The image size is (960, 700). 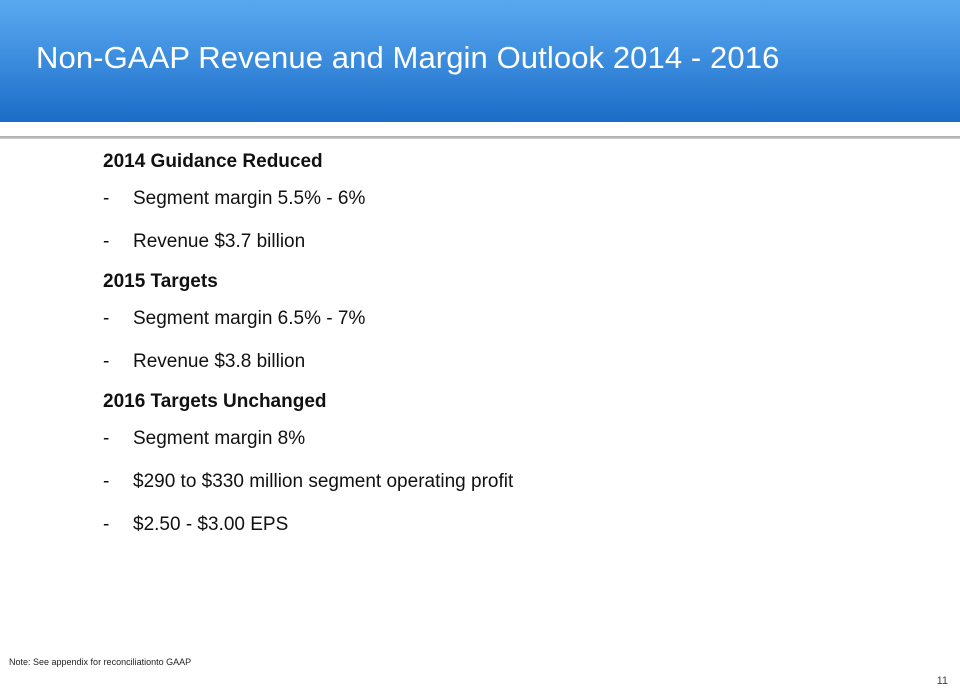 What do you see at coordinates (211, 524) in the screenshot?
I see `bullet-text: $2.50 - $3.00 EPS` at bounding box center [211, 524].